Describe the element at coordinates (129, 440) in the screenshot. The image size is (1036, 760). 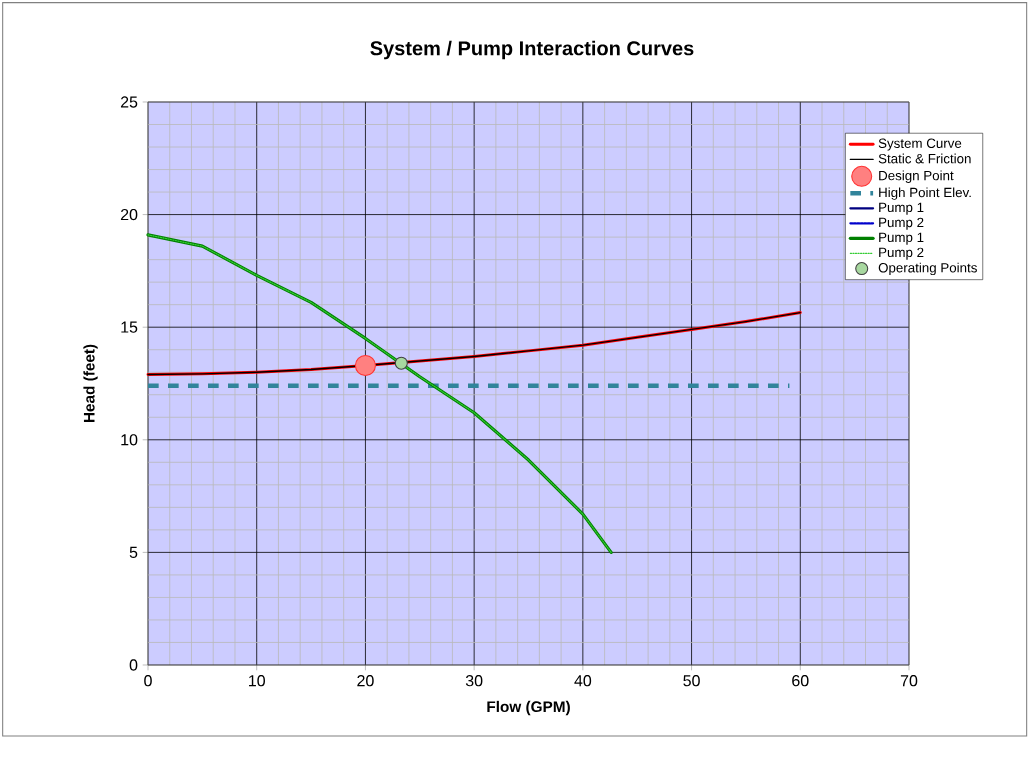
I see `y-tick-label: 10` at that location.